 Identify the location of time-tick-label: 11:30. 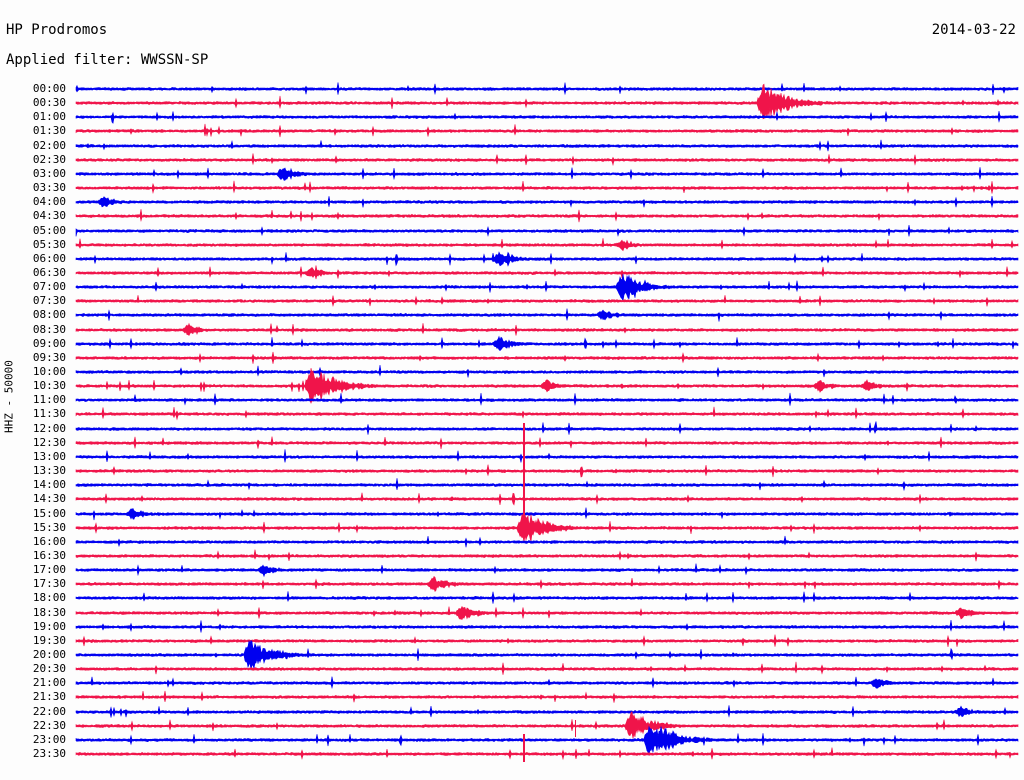
(49, 414).